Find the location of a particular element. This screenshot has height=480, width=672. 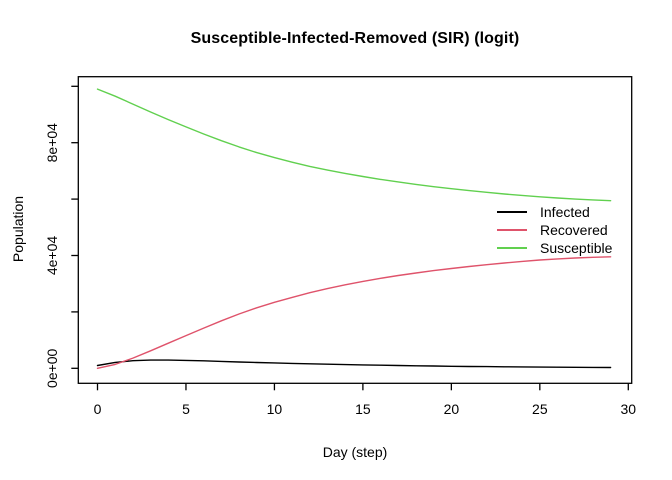

legend-label-infected: Infected is located at coordinates (565, 212).